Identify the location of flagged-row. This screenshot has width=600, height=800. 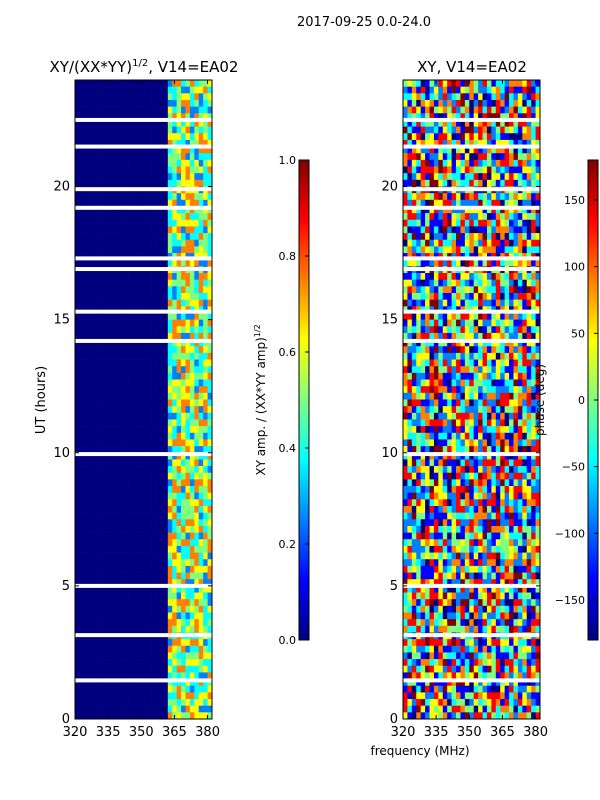
(143, 585).